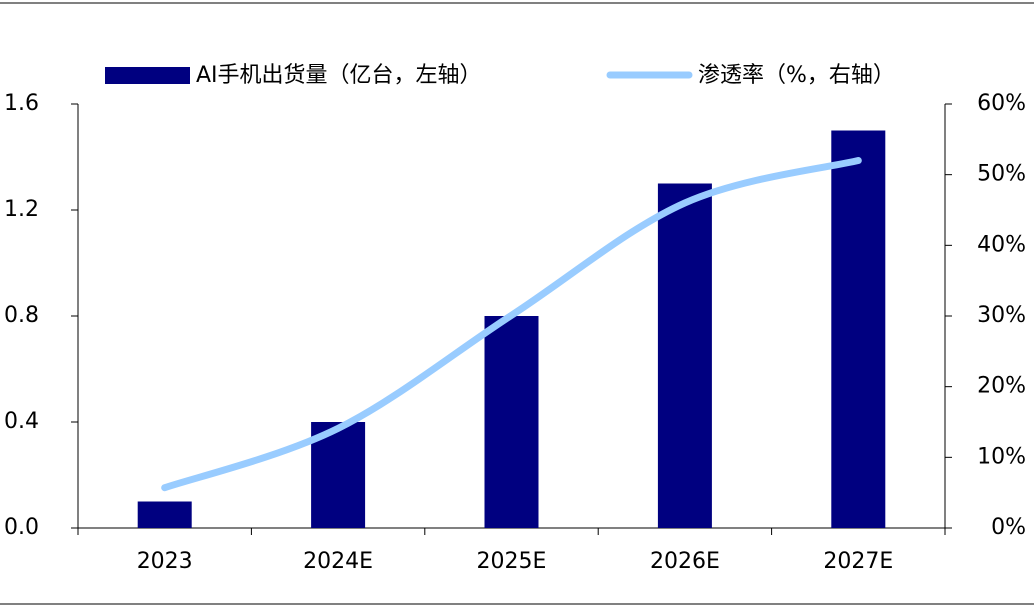 This screenshot has height=608, width=1034. What do you see at coordinates (1008, 527) in the screenshot?
I see `y2-tick-label: 0%` at bounding box center [1008, 527].